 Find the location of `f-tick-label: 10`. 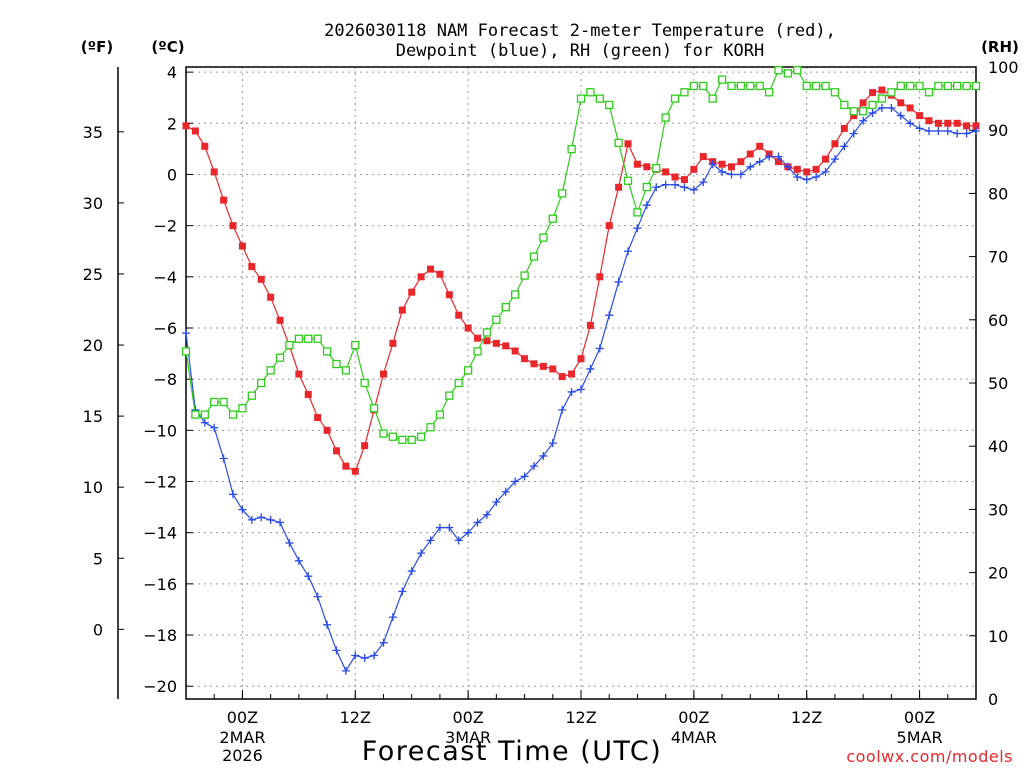

f-tick-label: 10 is located at coordinates (93, 487).